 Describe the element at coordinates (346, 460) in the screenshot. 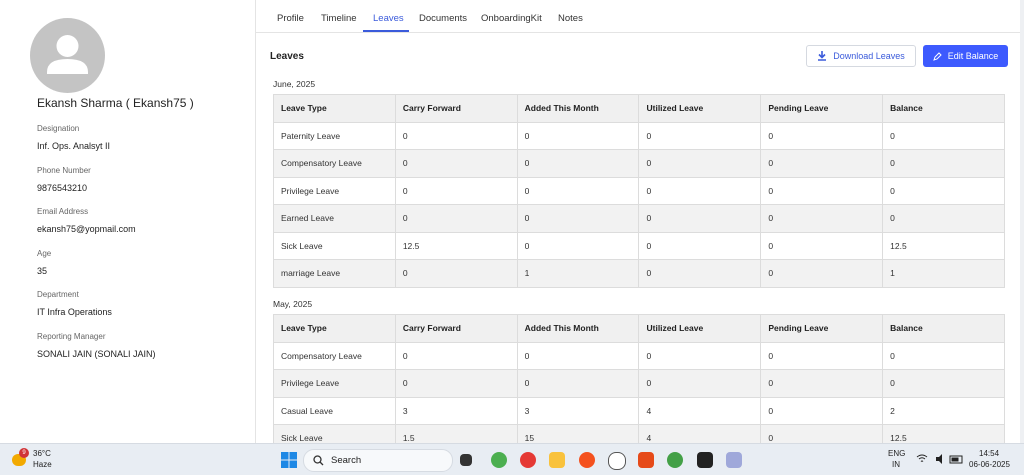

I see `search-label: Search` at that location.